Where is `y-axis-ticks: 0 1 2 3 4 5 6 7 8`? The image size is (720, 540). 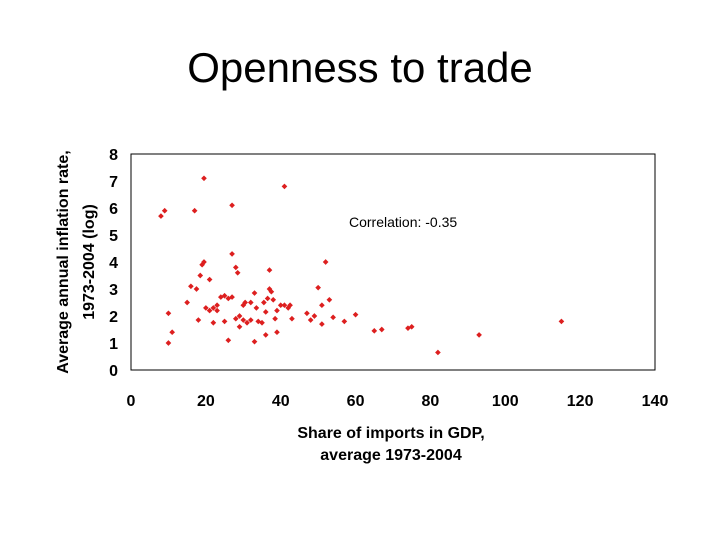
y-axis-ticks: 0 1 2 3 4 5 6 7 8 is located at coordinates (113, 263).